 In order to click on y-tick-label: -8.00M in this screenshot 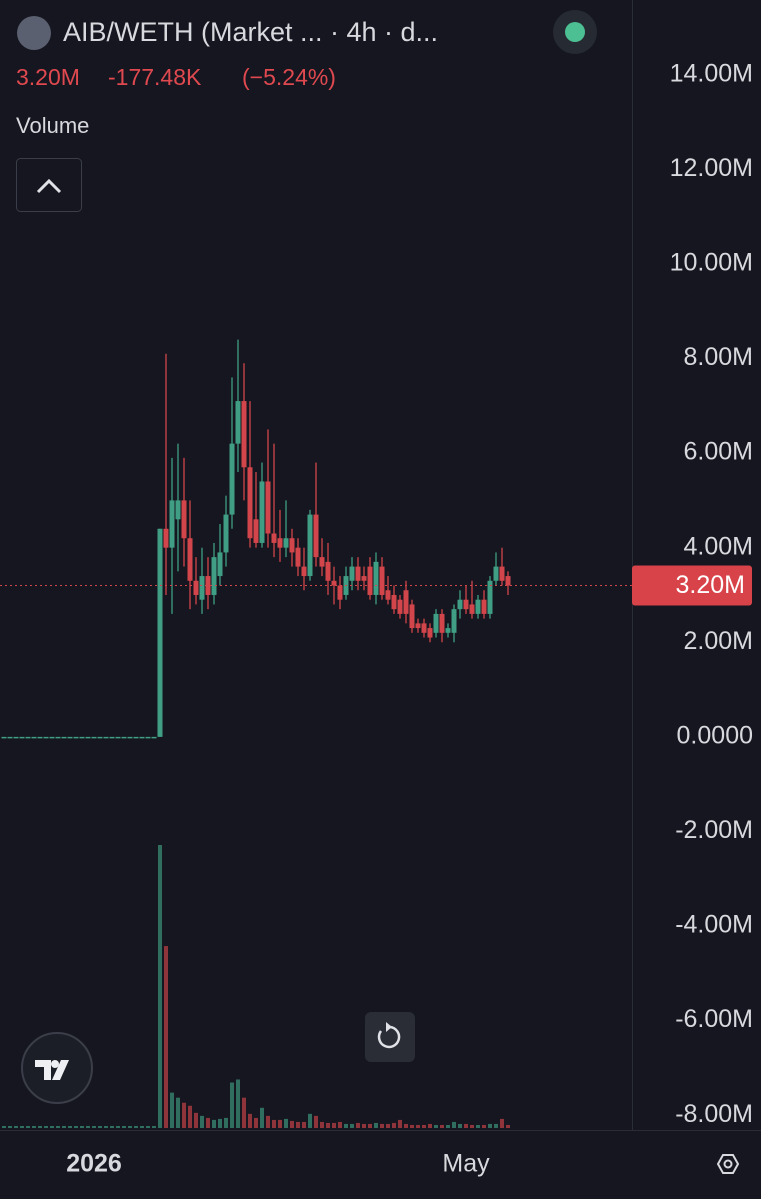, I will do `click(714, 1114)`.